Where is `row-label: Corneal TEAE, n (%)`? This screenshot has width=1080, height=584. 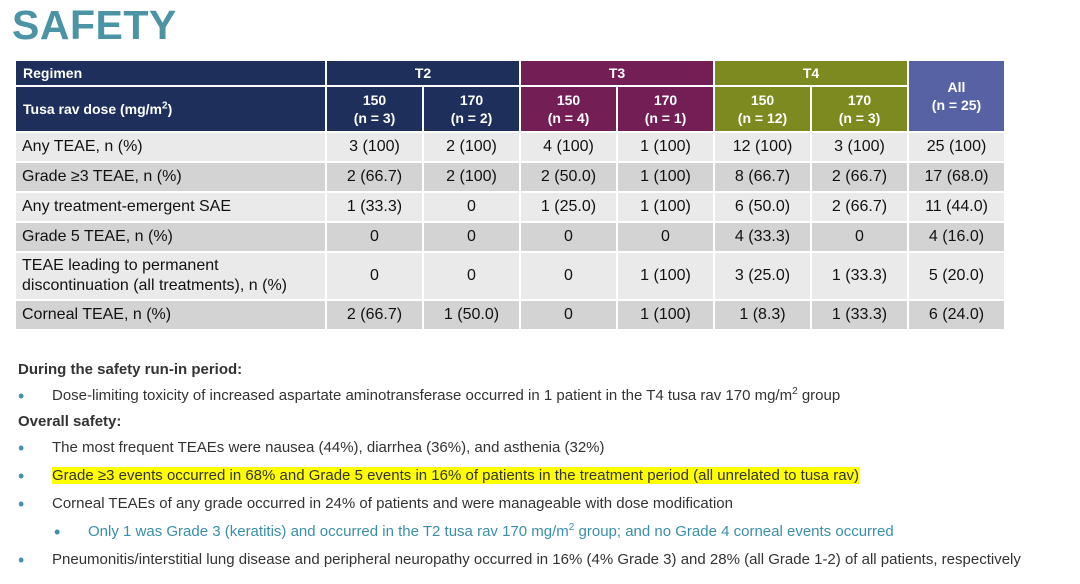 row-label: Corneal TEAE, n (%) is located at coordinates (170, 315).